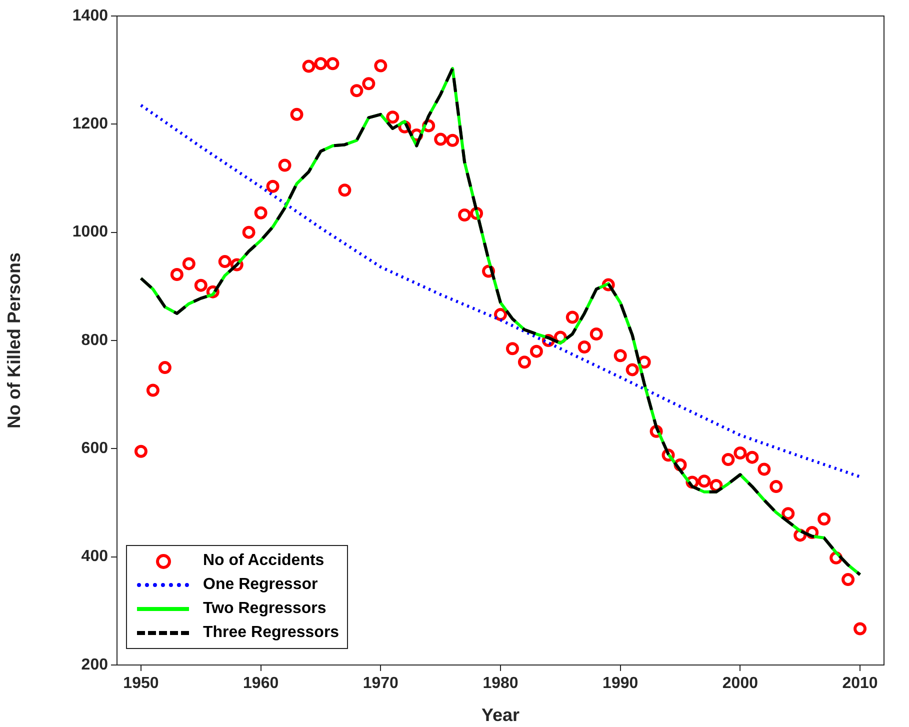 This screenshot has width=909, height=727. Describe the element at coordinates (271, 633) in the screenshot. I see `legend-label: Three Regressors` at that location.